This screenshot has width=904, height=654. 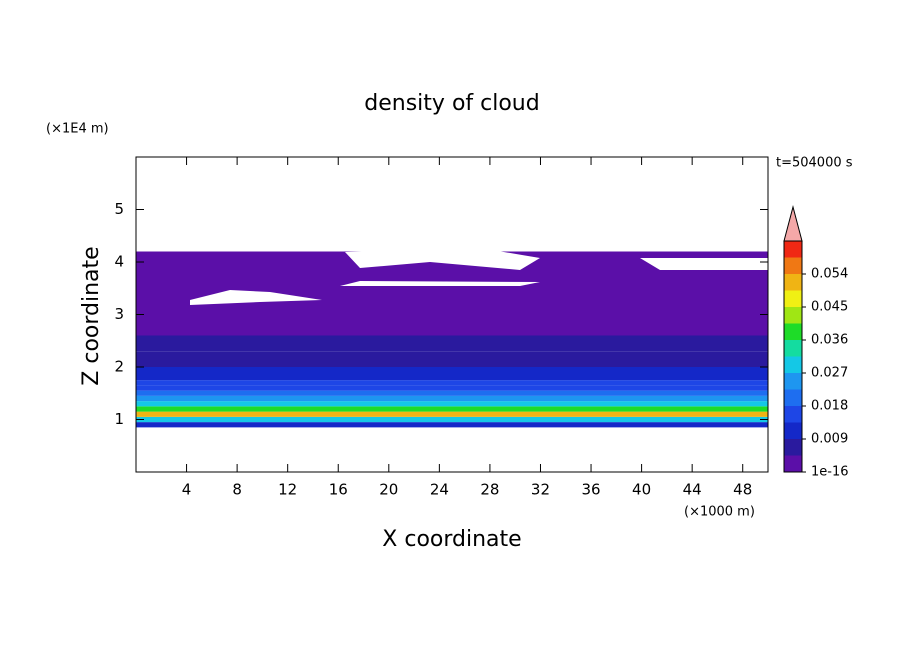 I want to click on x-tick-label: 12, so click(x=287, y=490).